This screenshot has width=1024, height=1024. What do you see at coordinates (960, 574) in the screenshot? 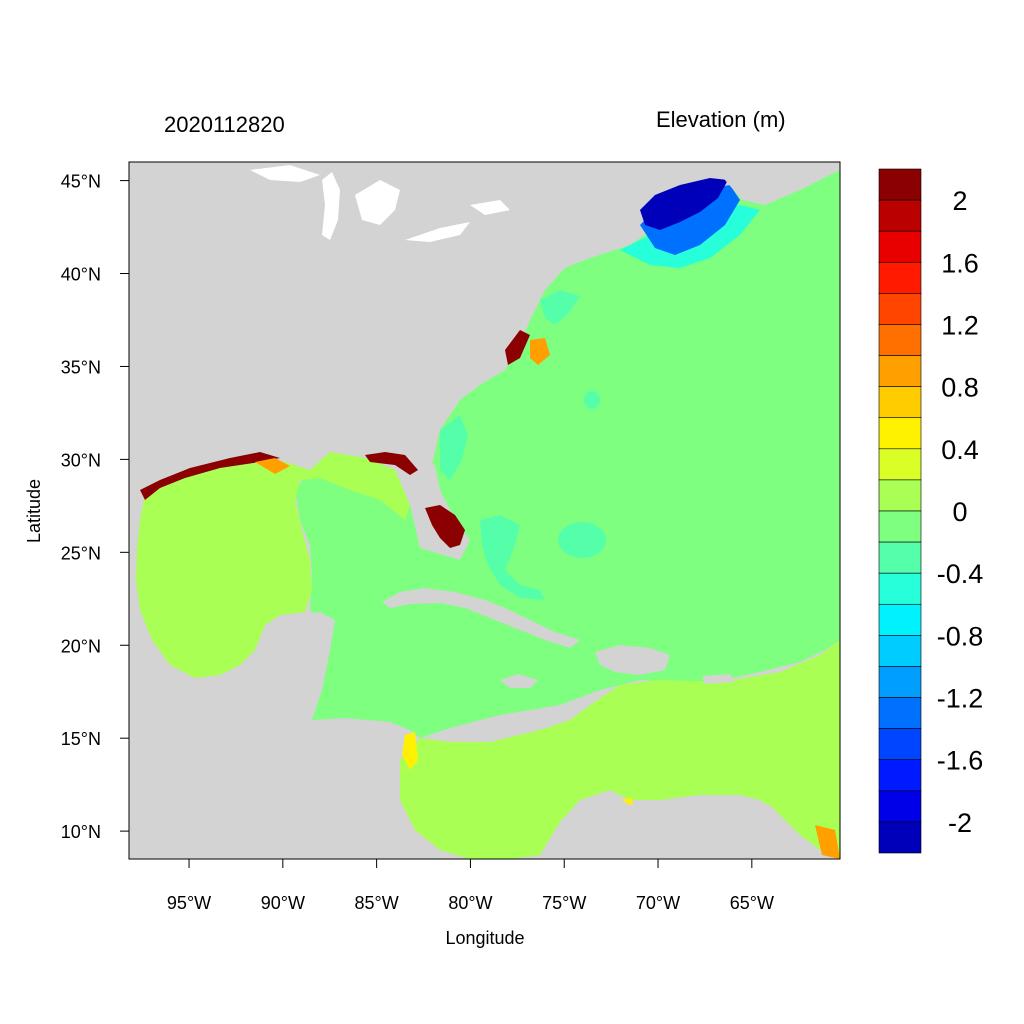
I see `colorbar-label: -0.4` at bounding box center [960, 574].